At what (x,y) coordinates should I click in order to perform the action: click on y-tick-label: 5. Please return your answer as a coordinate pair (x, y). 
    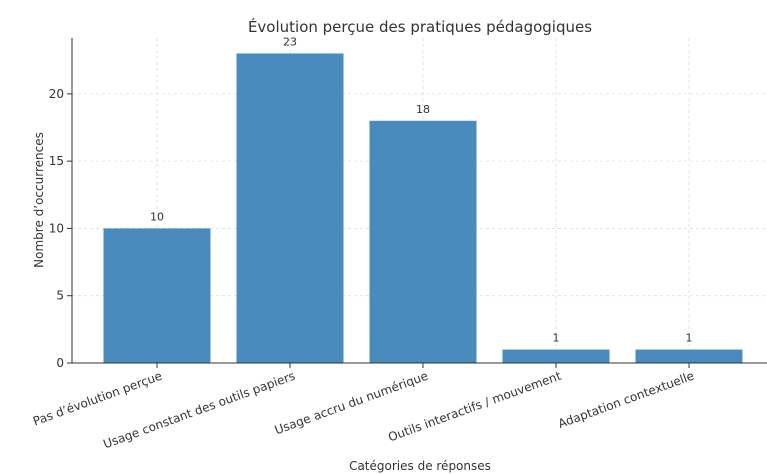
    Looking at the image, I should click on (60, 296).